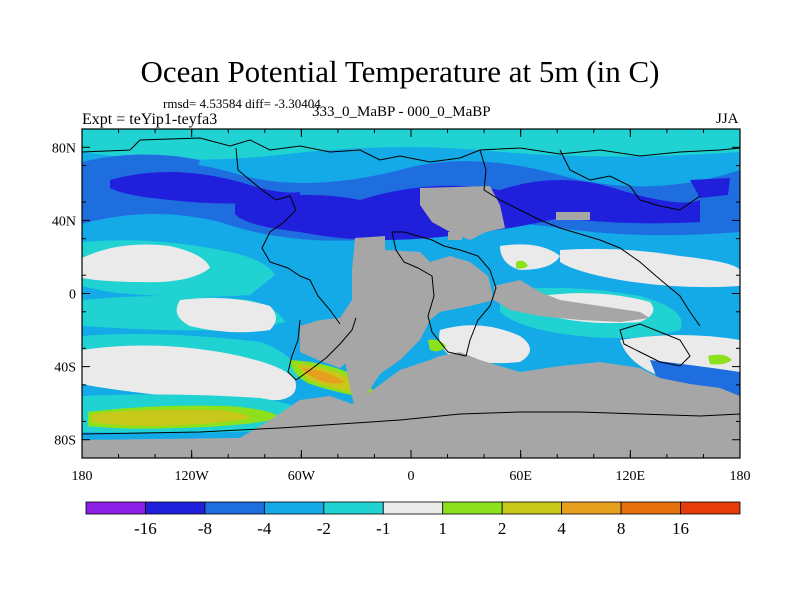 The width and height of the screenshot is (800, 600). I want to click on colorbar-label: -16, so click(145, 528).